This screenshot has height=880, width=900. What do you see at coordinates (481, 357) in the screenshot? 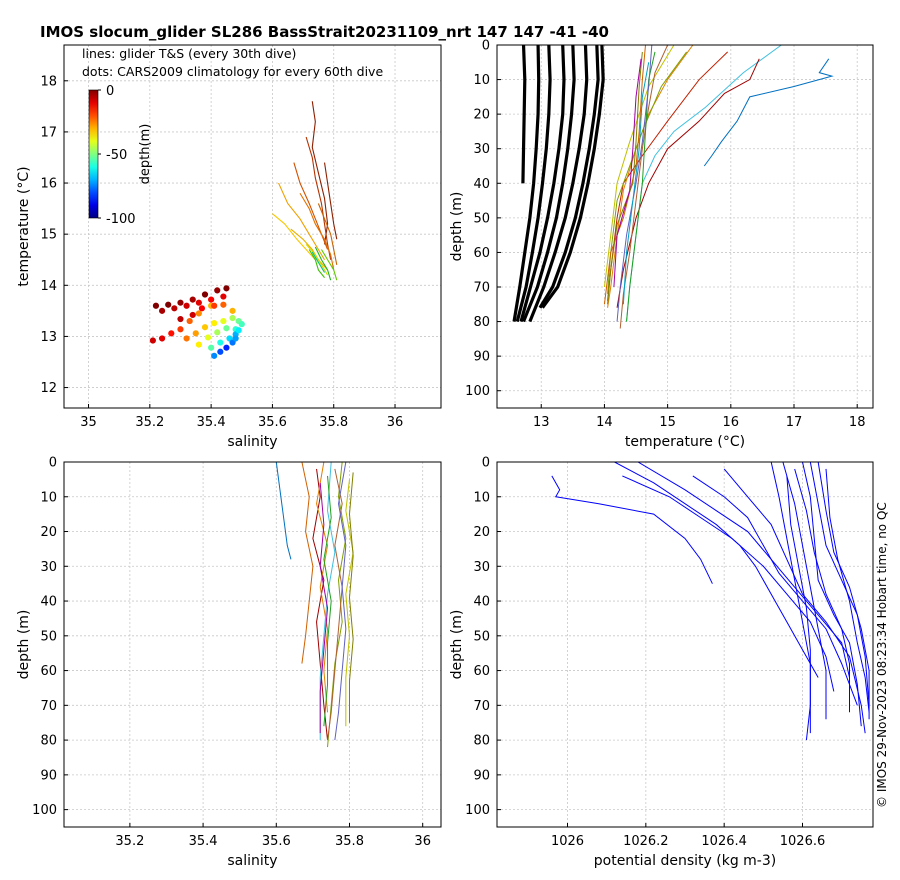
I see `y-tick-label: 90` at bounding box center [481, 357].